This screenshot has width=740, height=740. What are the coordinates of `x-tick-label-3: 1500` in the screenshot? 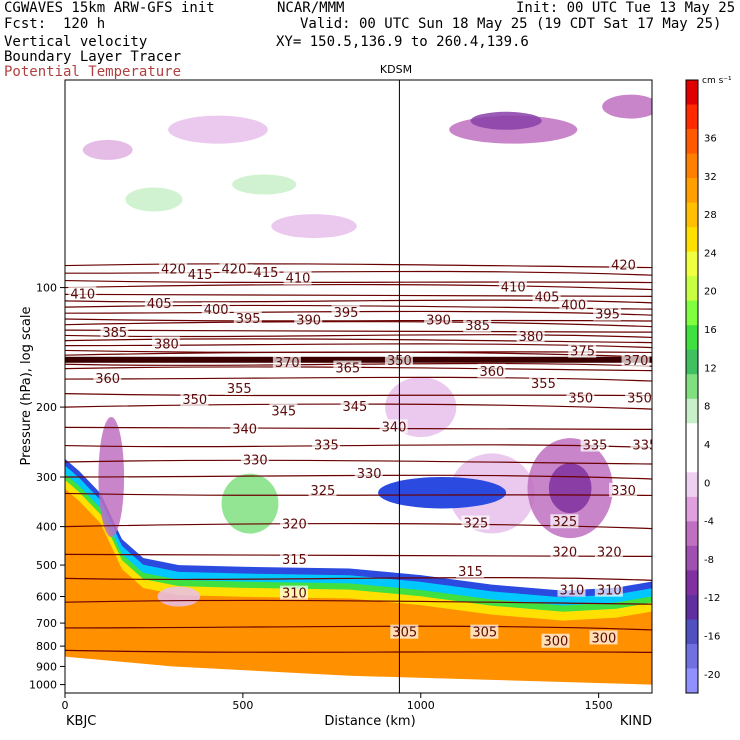 It's located at (599, 705).